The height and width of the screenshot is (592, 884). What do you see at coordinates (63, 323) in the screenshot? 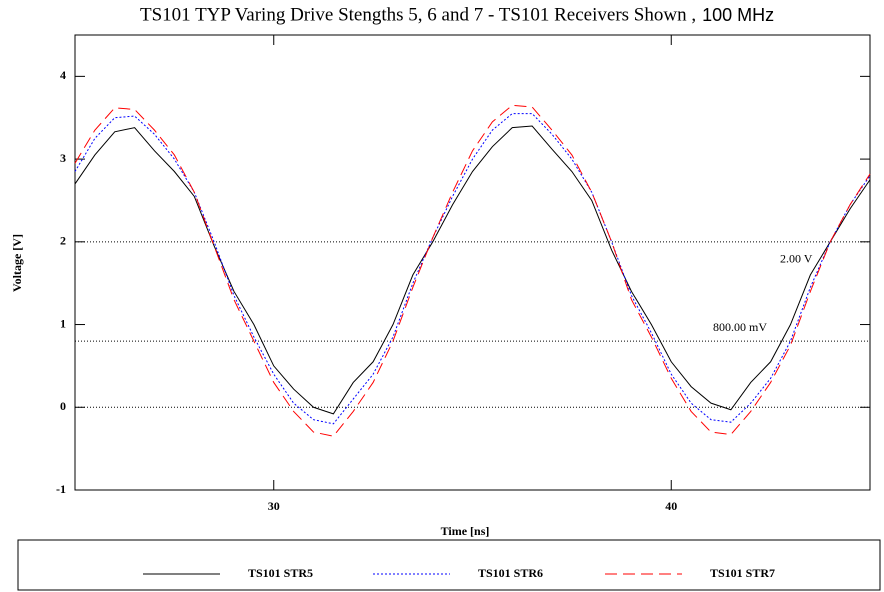
I see `y-tick-label: 1` at bounding box center [63, 323].